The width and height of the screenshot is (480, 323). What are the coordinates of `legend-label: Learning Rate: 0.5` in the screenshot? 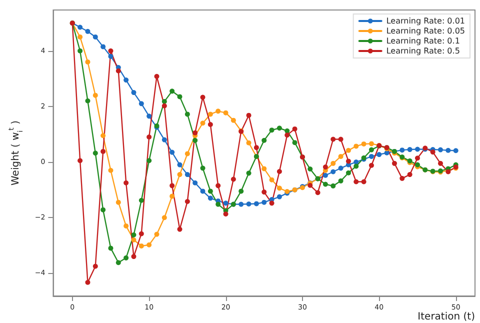 It's located at (423, 51).